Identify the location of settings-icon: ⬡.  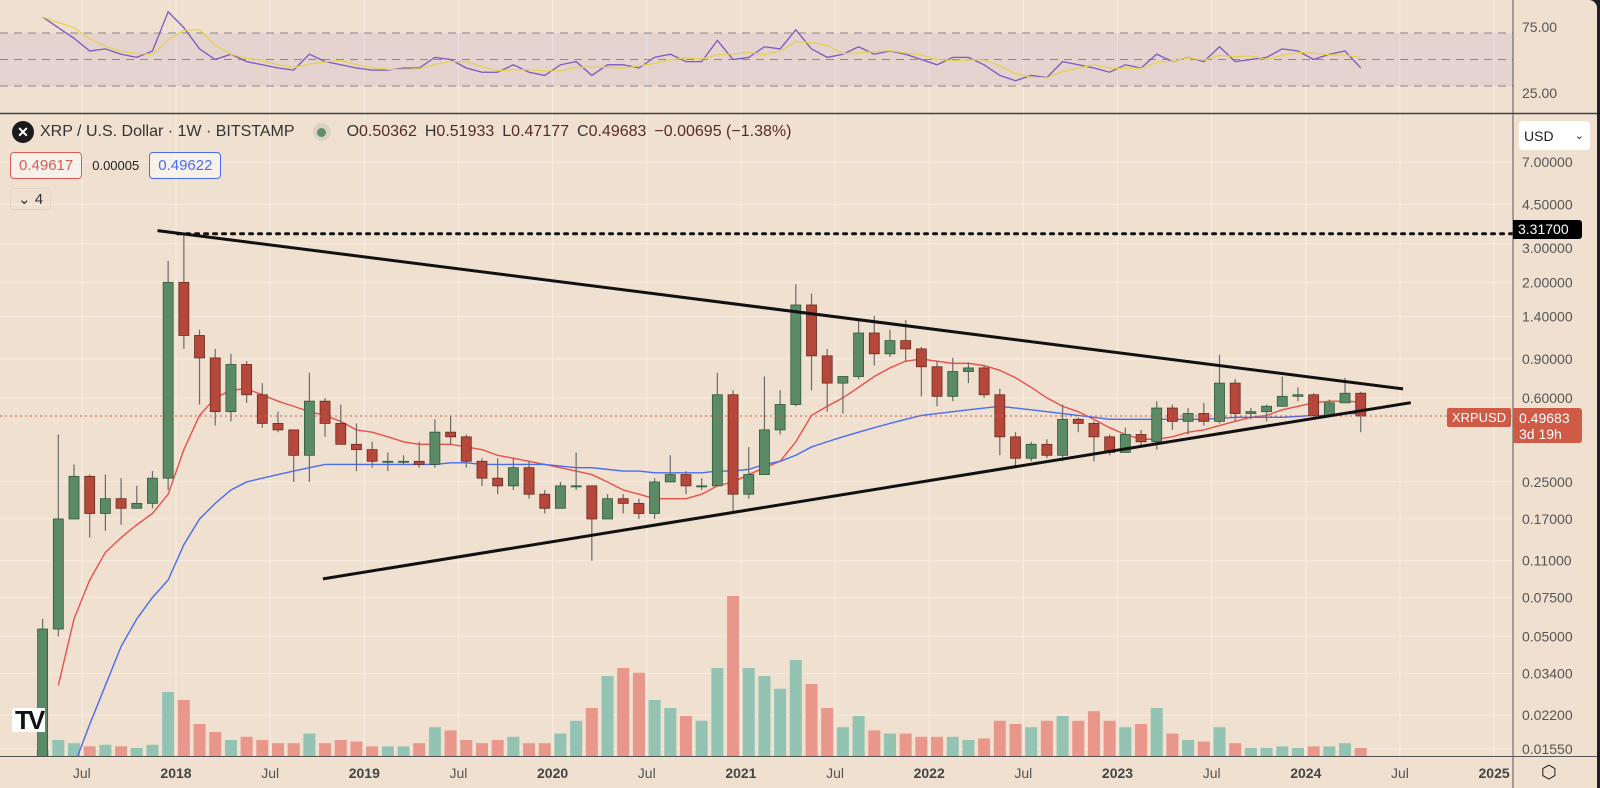
(1549, 772).